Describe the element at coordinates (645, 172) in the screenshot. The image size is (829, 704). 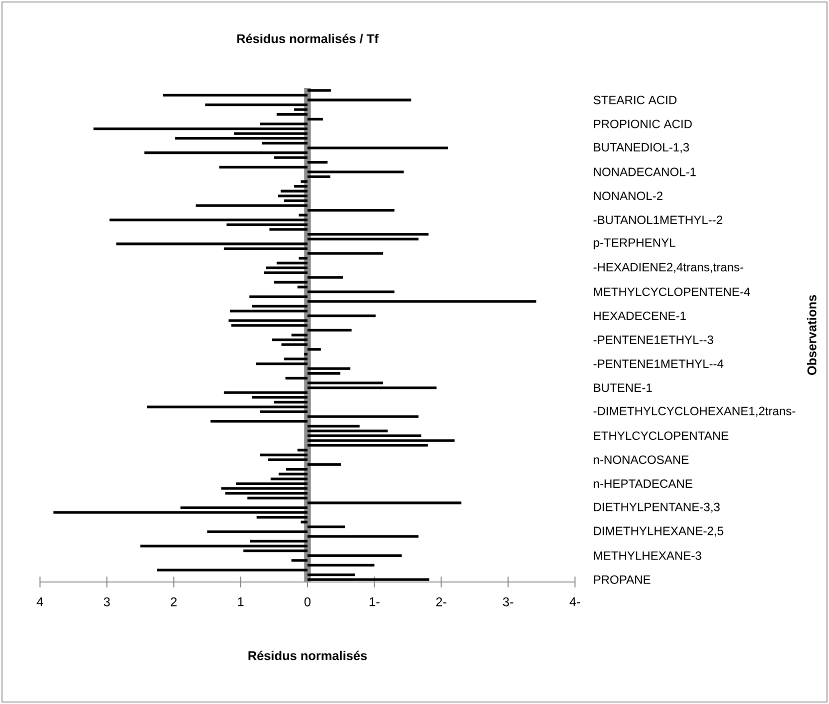
I see `y-tick-label: NONADECANOL-1` at that location.